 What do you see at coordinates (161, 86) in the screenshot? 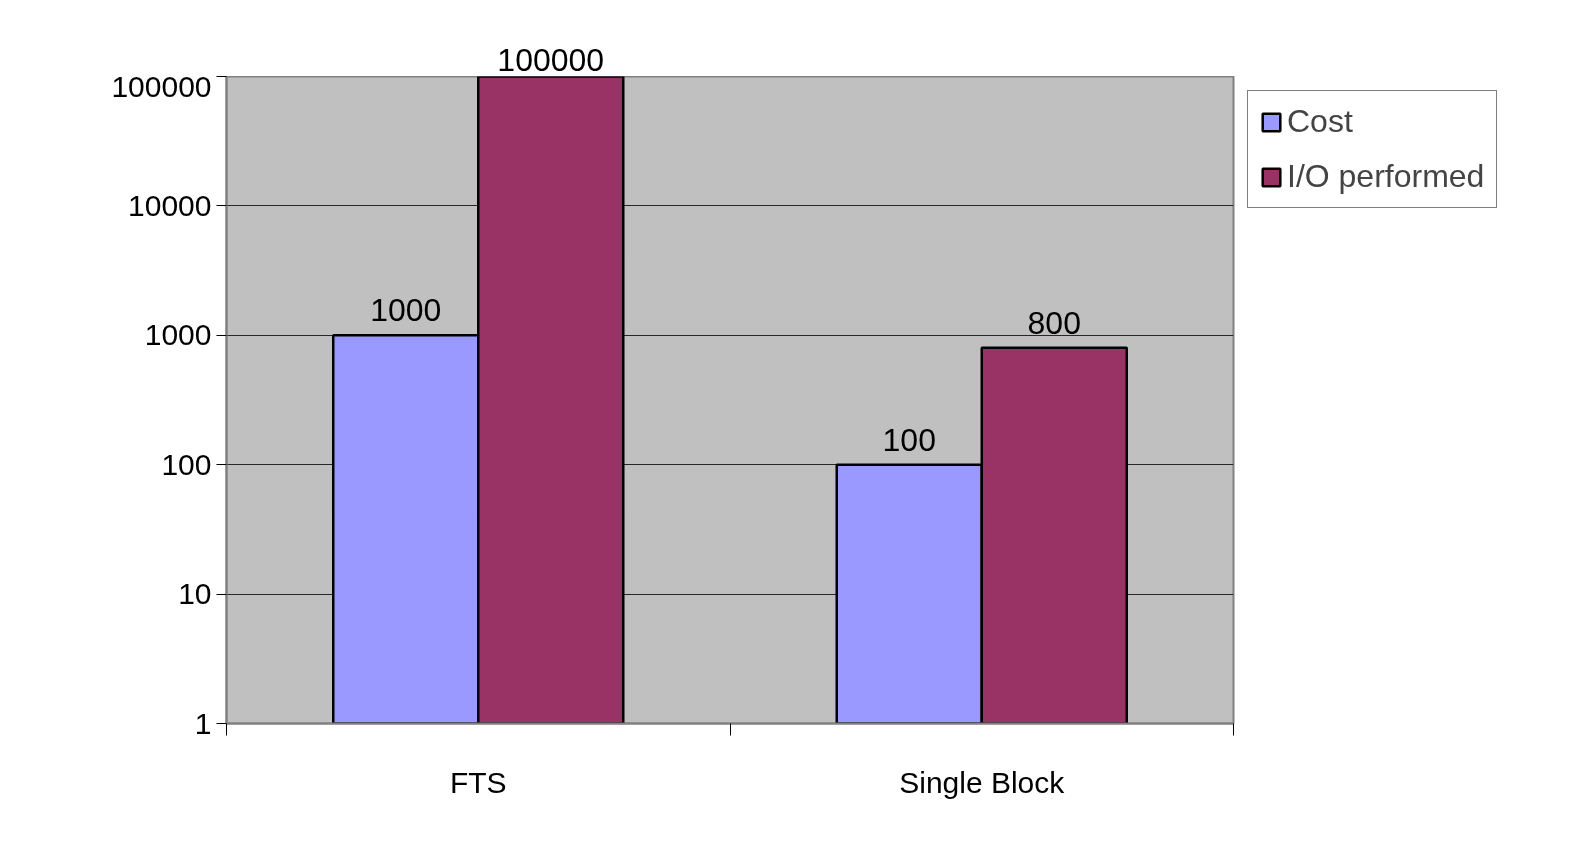
I see `y-tick-label: 100000` at bounding box center [161, 86].